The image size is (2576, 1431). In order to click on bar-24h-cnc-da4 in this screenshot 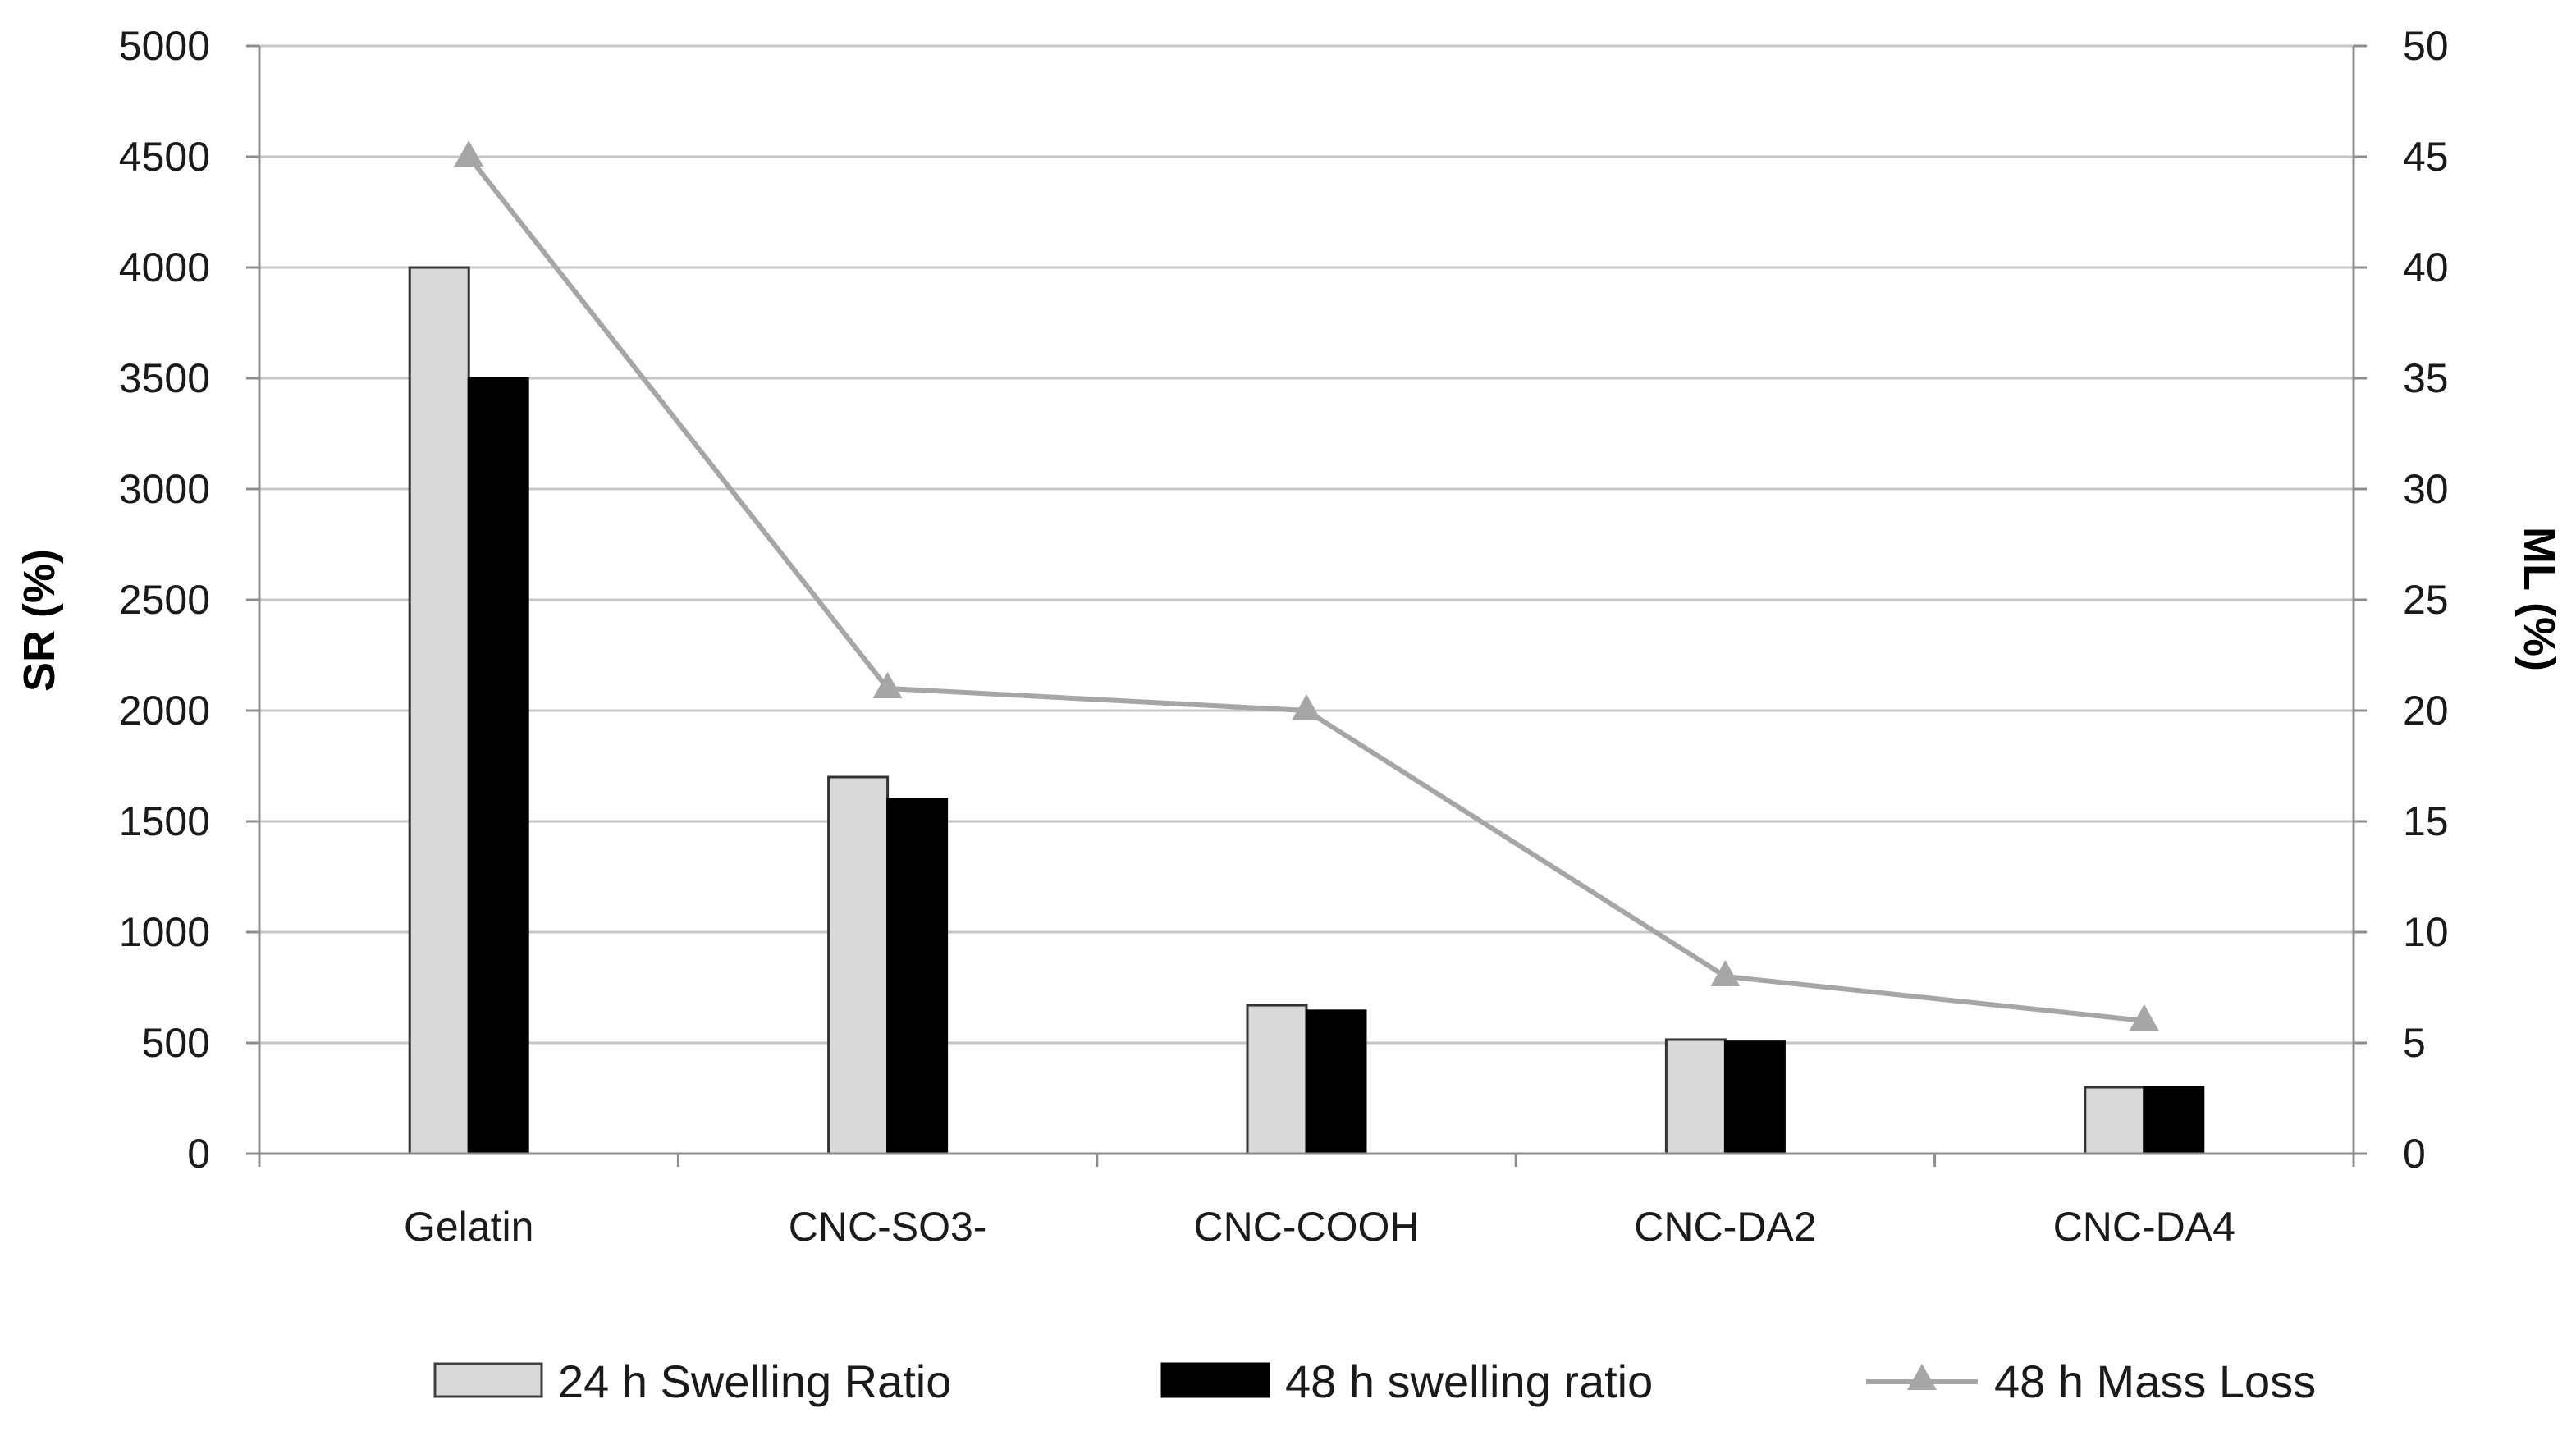, I will do `click(2115, 1120)`.